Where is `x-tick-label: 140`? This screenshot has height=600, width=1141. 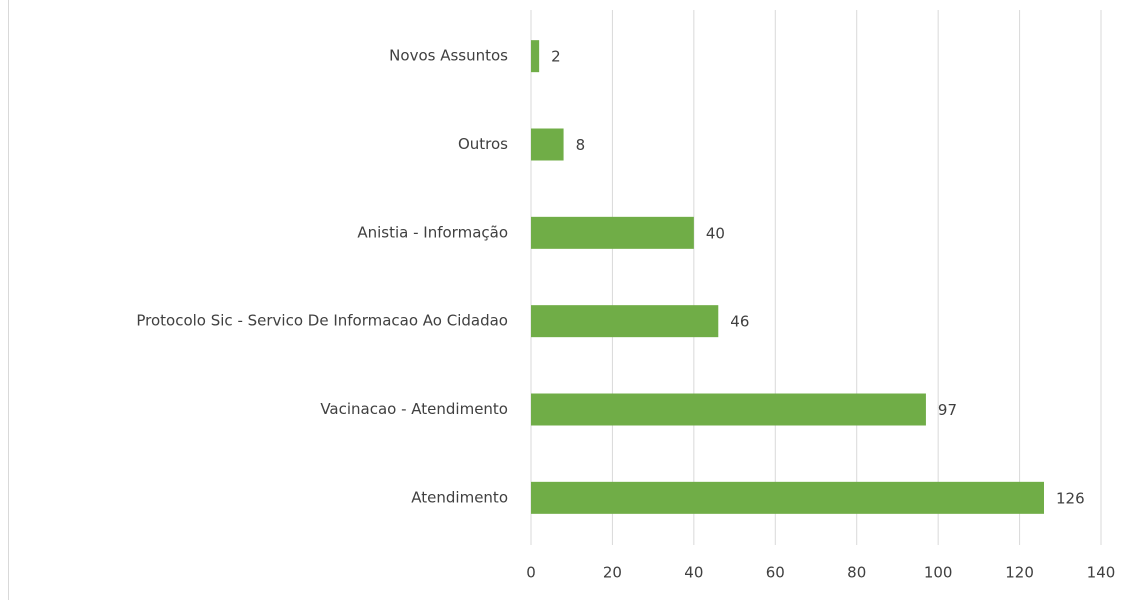
x-tick-label: 140 is located at coordinates (1101, 573).